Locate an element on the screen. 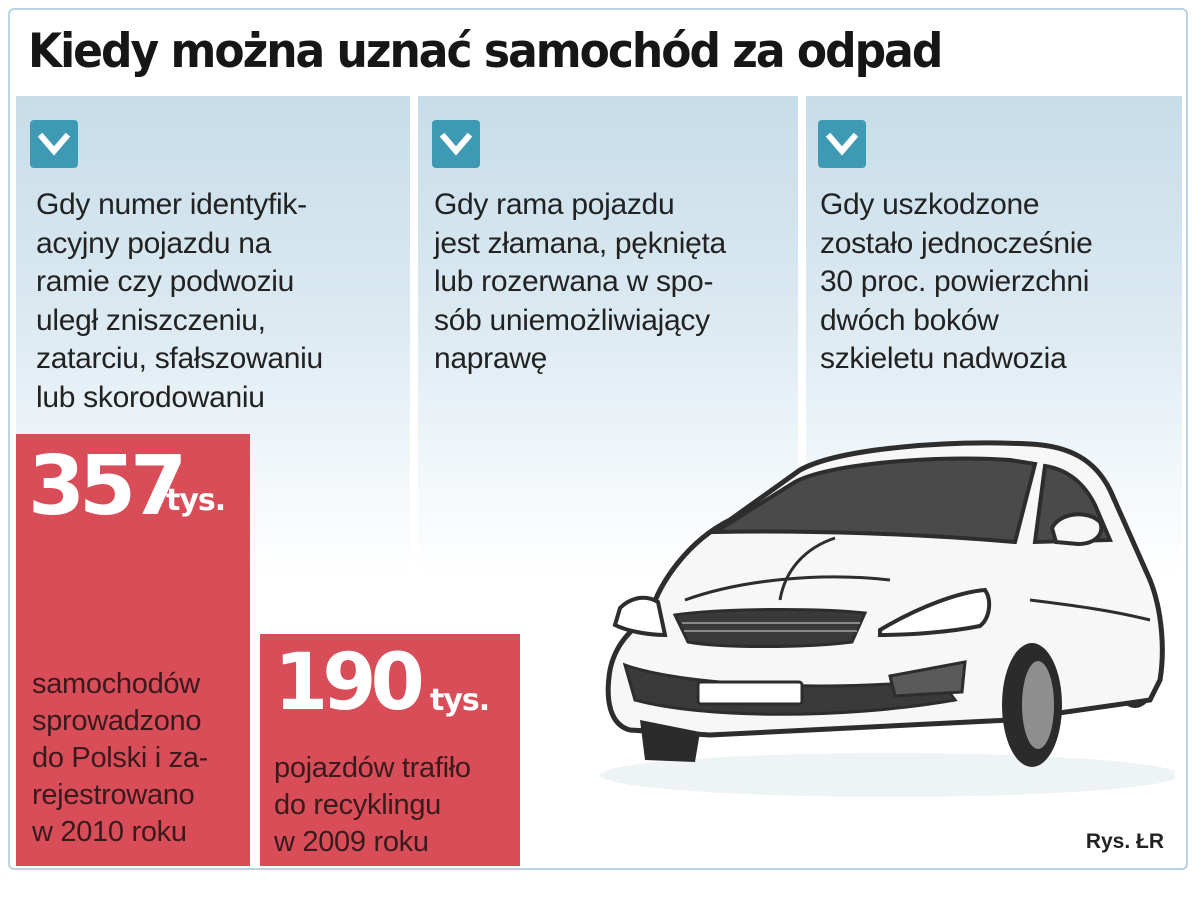 The width and height of the screenshot is (1200, 900). page-title: Kiedy można uznać samochód za odpad is located at coordinates (485, 52).